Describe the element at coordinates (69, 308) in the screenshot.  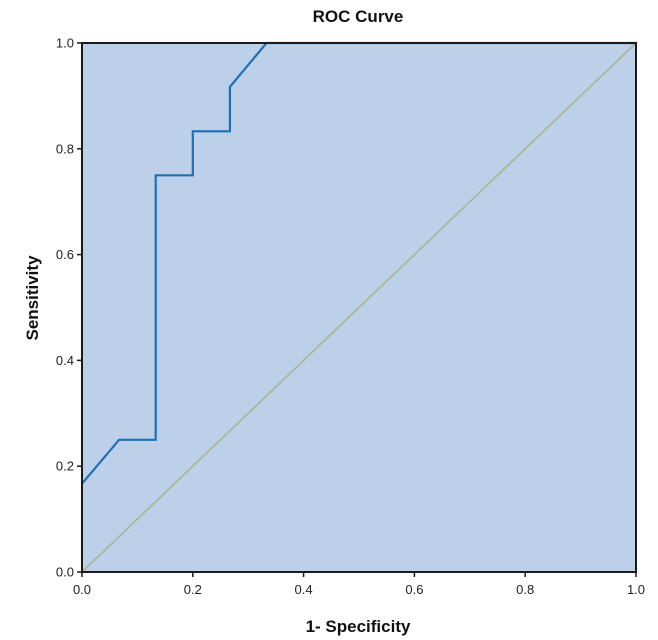
I see `y-axis: 0.0 0.2 0.4 0.6 0.8 1.0` at that location.